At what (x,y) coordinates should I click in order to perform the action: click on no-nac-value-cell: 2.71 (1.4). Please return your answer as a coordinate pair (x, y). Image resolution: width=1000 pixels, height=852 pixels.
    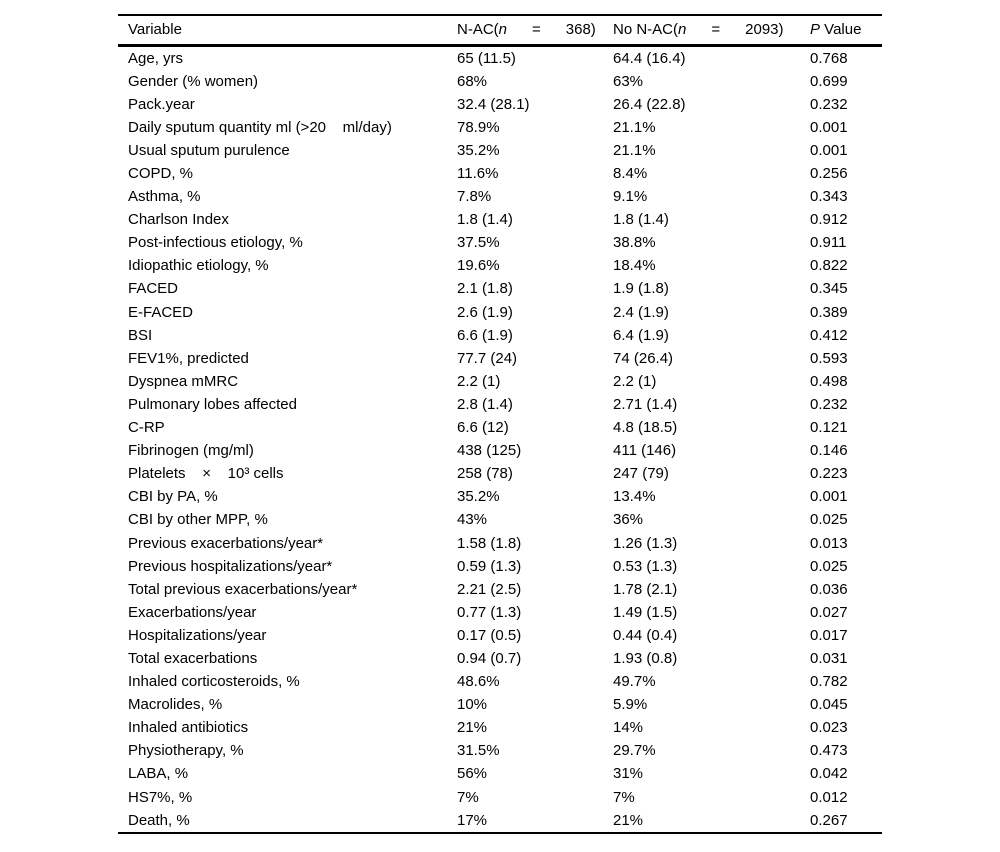
    Looking at the image, I should click on (645, 404).